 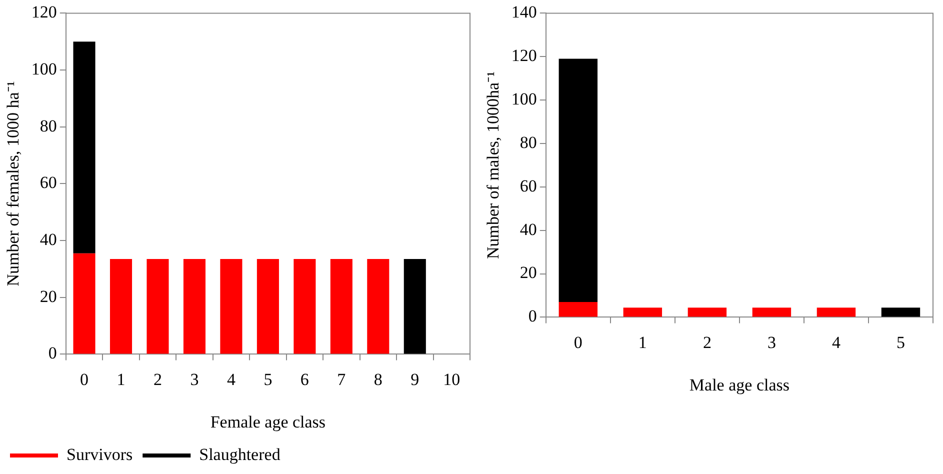 I want to click on x-tick-label: 7, so click(x=341, y=379).